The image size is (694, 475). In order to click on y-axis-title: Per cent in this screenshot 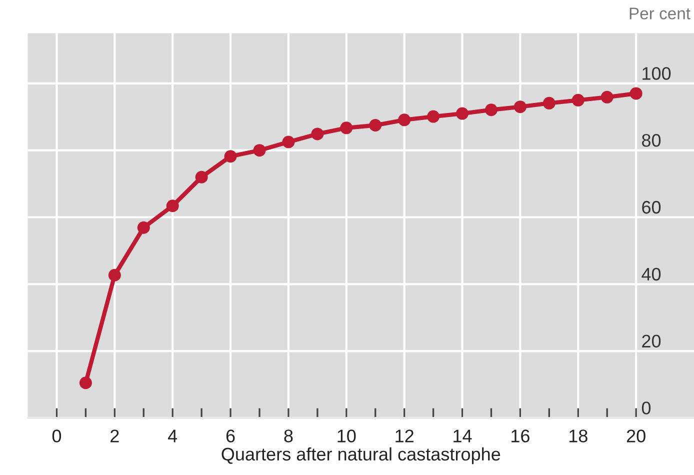, I will do `click(660, 14)`.